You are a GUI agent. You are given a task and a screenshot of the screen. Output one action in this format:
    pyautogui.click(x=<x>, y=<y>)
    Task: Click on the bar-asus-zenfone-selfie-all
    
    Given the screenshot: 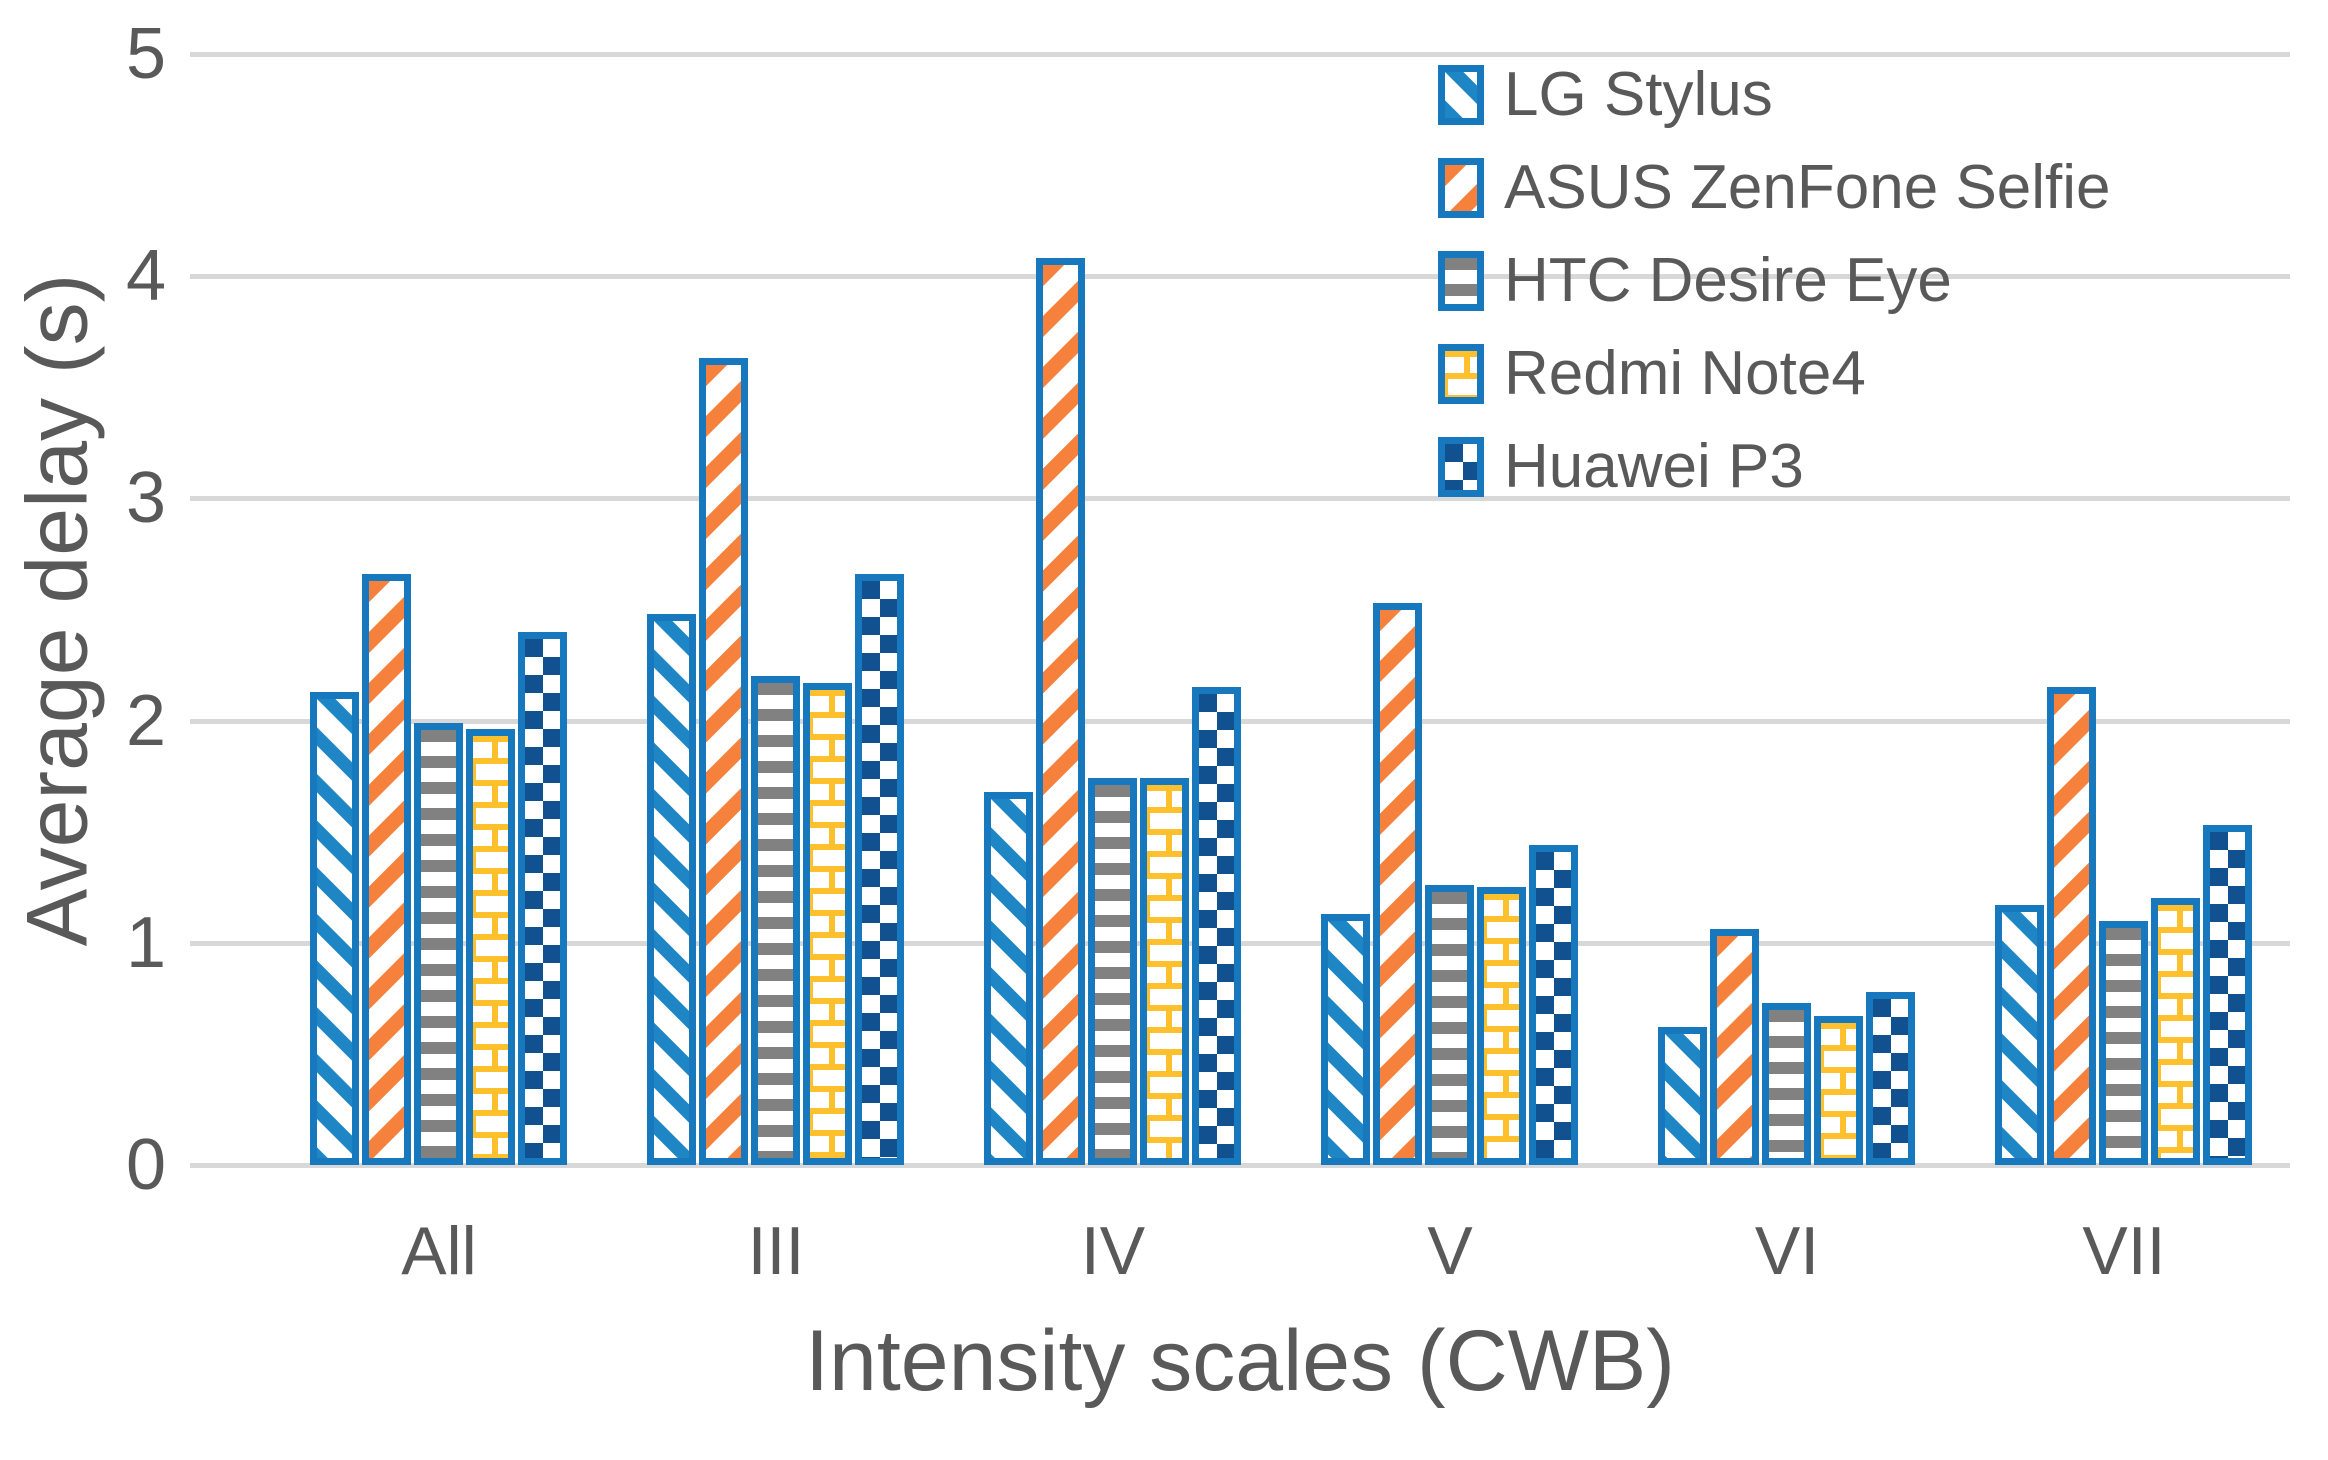 What is the action you would take?
    pyautogui.click(x=386, y=869)
    